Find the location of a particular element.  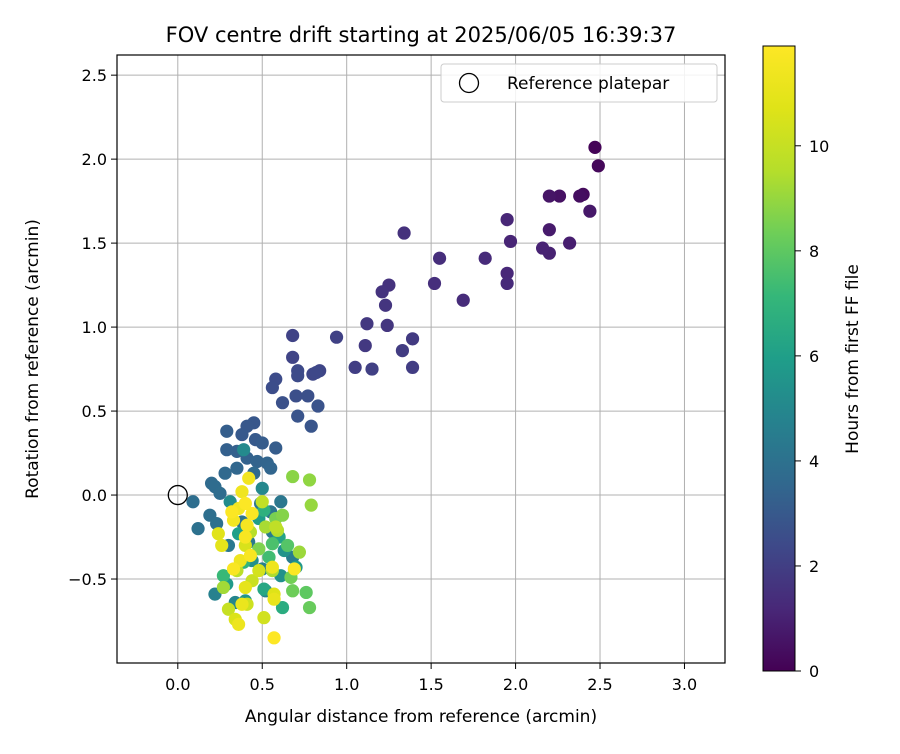

y-tick-label: 2.0 is located at coordinates (94, 159).